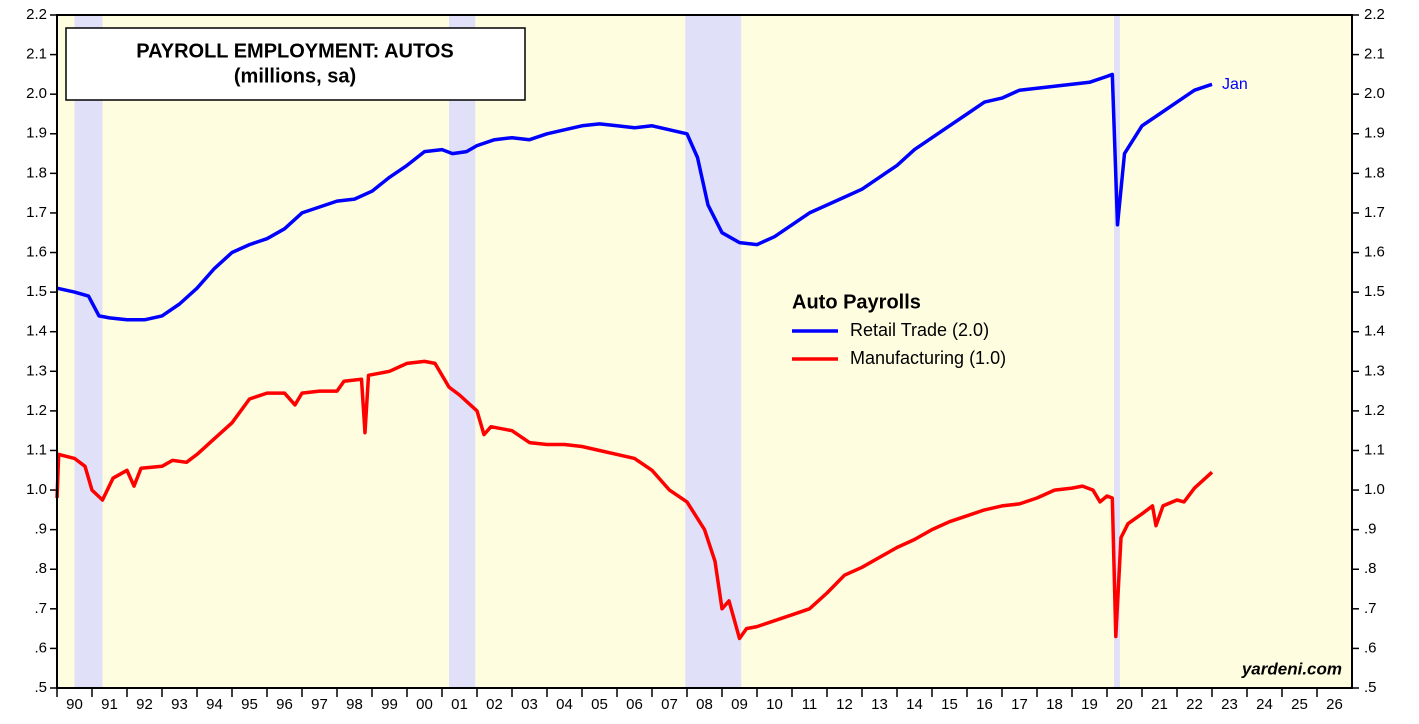 The image size is (1419, 724). I want to click on y2-tick-label: 2.2, so click(1374, 14).